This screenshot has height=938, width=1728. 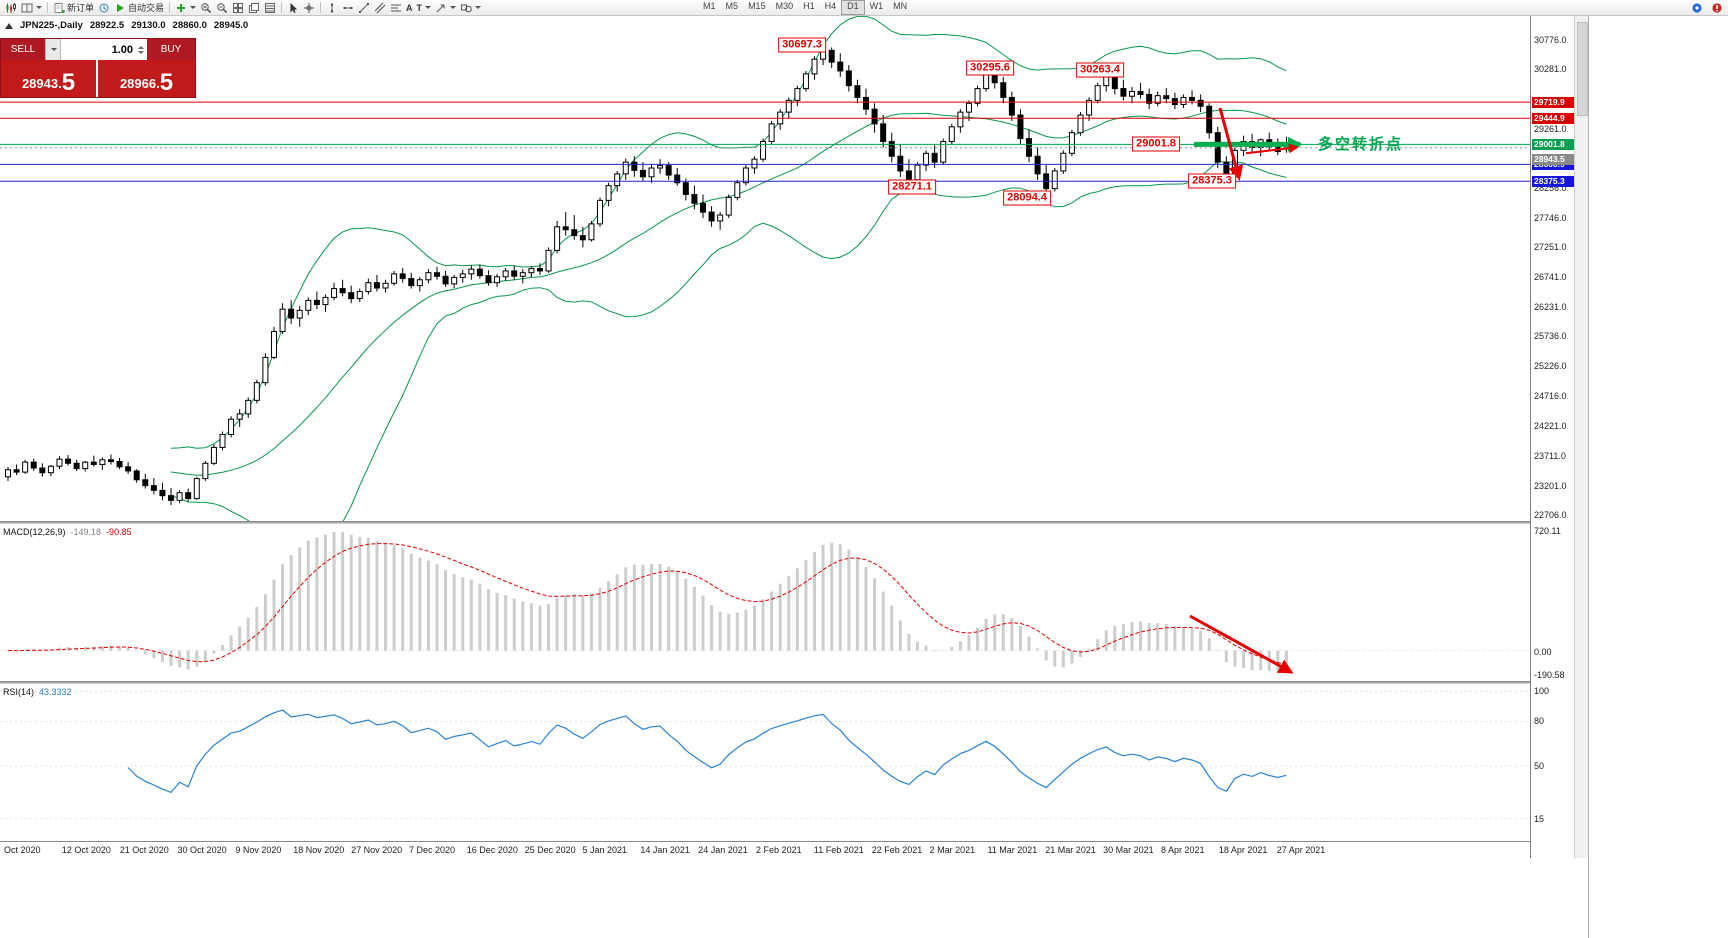 I want to click on new-order-button: 新订单, so click(x=73, y=8).